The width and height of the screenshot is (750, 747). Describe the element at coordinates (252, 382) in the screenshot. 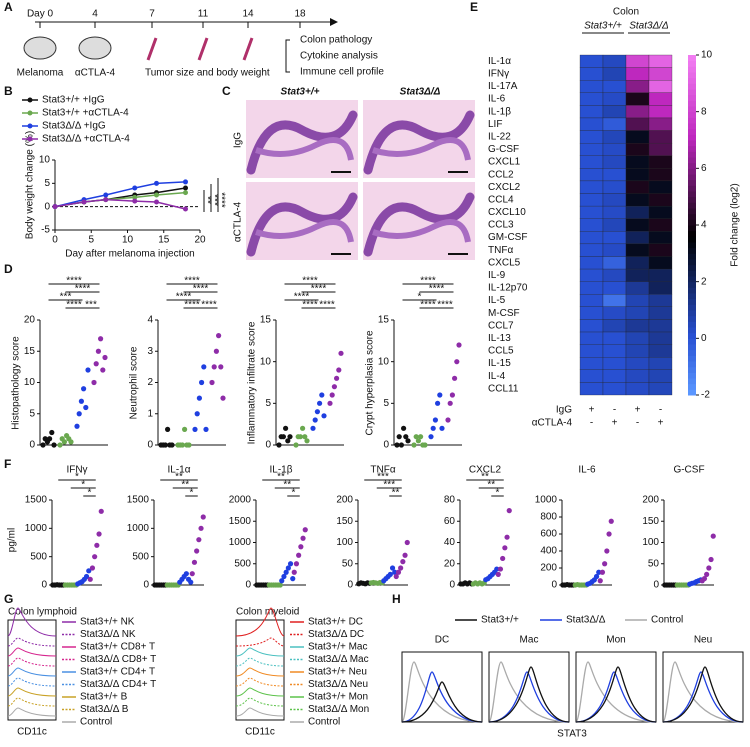

I see `y-axis-label: Inflammatory infiltrate score` at that location.